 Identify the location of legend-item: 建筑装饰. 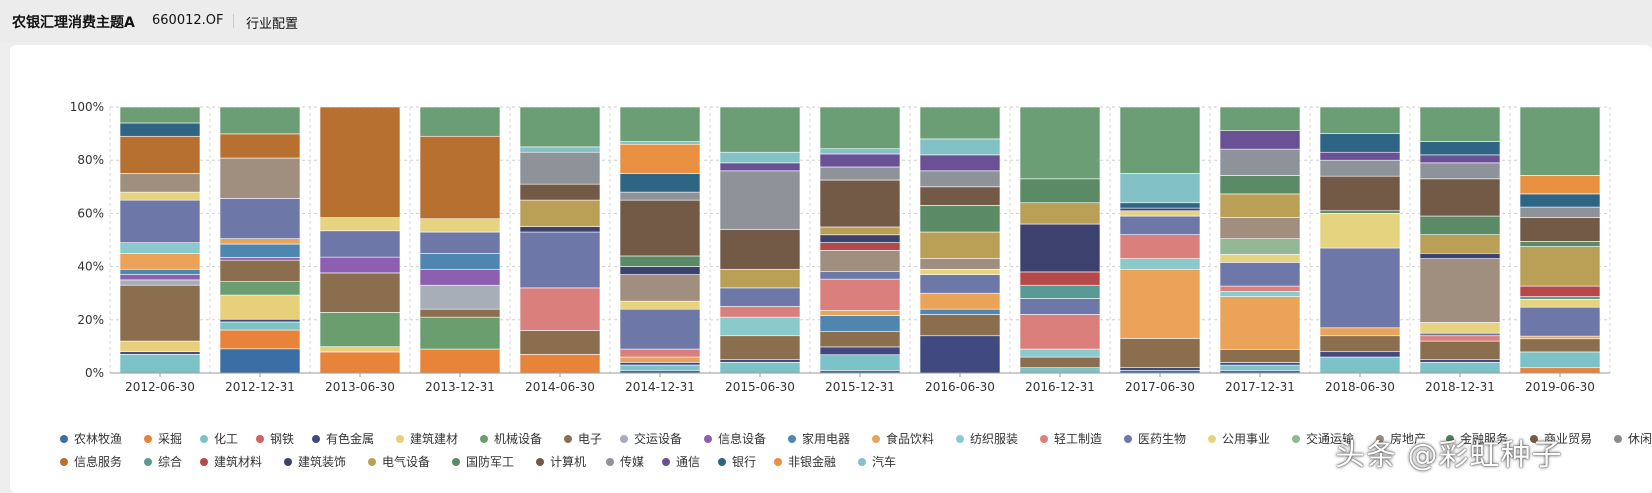
(322, 461).